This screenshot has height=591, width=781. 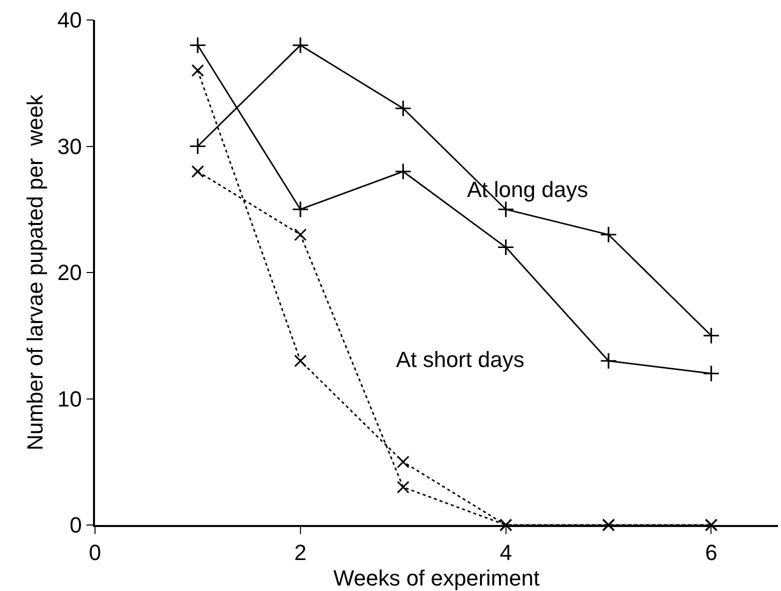 What do you see at coordinates (76, 525) in the screenshot?
I see `y-tick-label: 0` at bounding box center [76, 525].